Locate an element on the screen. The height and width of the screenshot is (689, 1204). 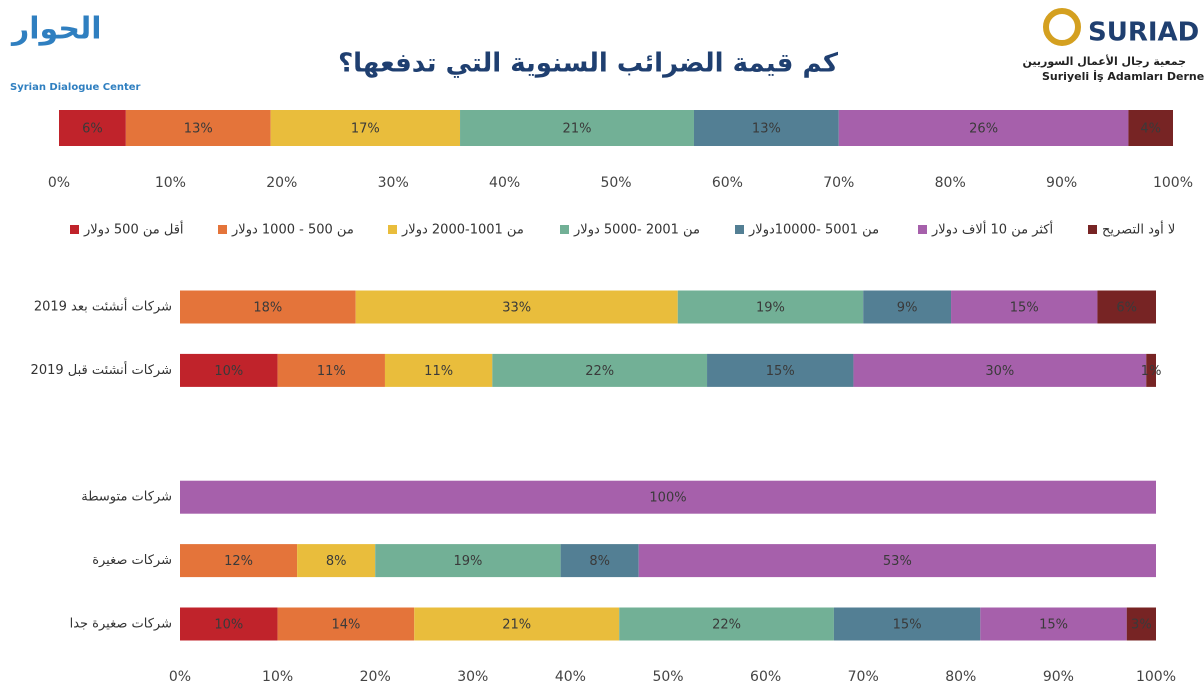
category-label: شركات صغيرة جدا is located at coordinates (121, 624).